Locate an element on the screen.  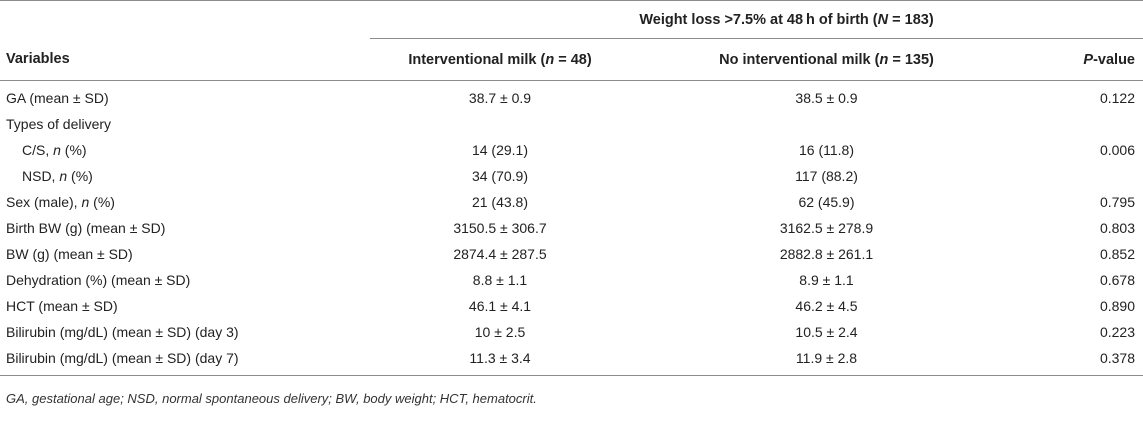
row-label: Dehydration (%) (mean ± SD) is located at coordinates (98, 280).